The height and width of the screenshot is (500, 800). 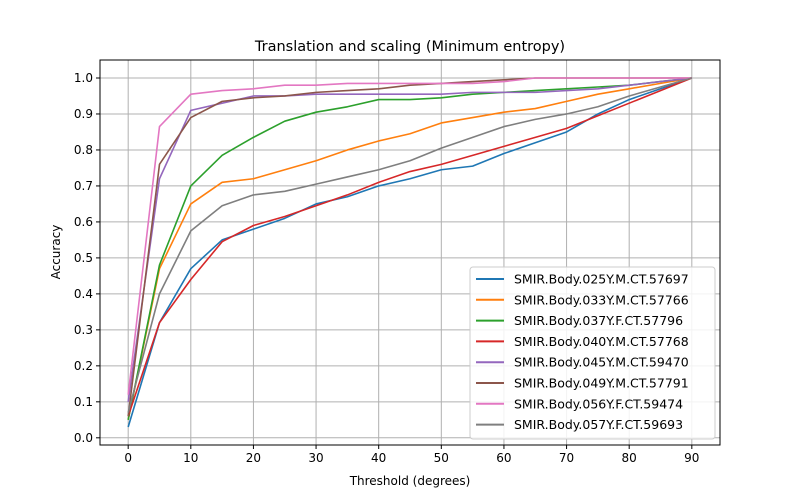 I want to click on x-tick-label: 60, so click(x=503, y=458).